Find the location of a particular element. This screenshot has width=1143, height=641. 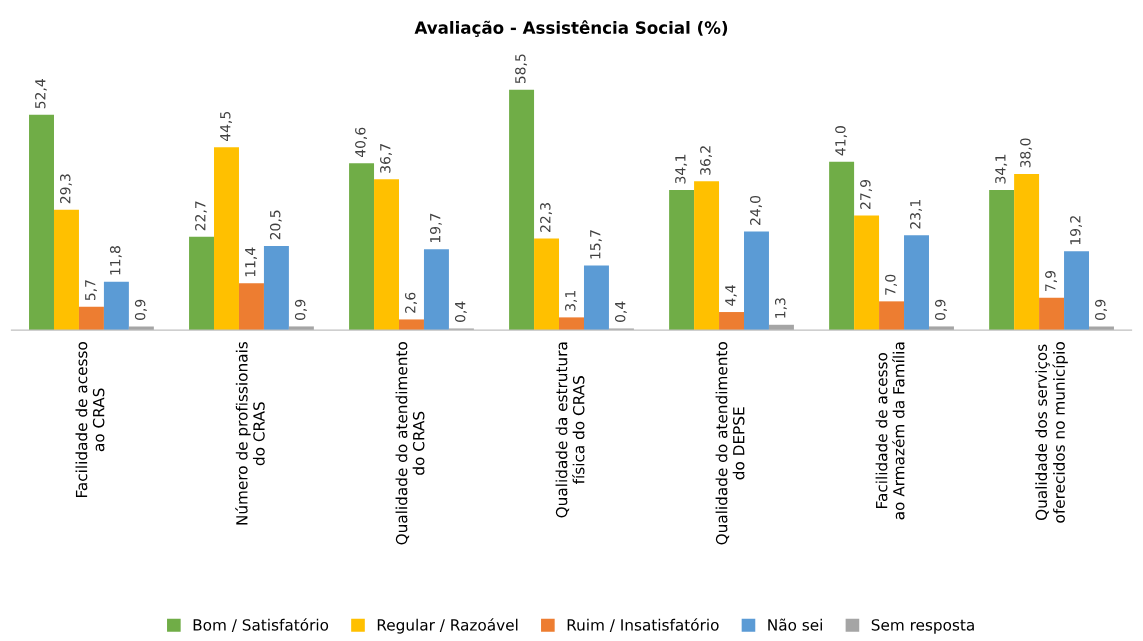

data-label: 7,0 is located at coordinates (891, 284).